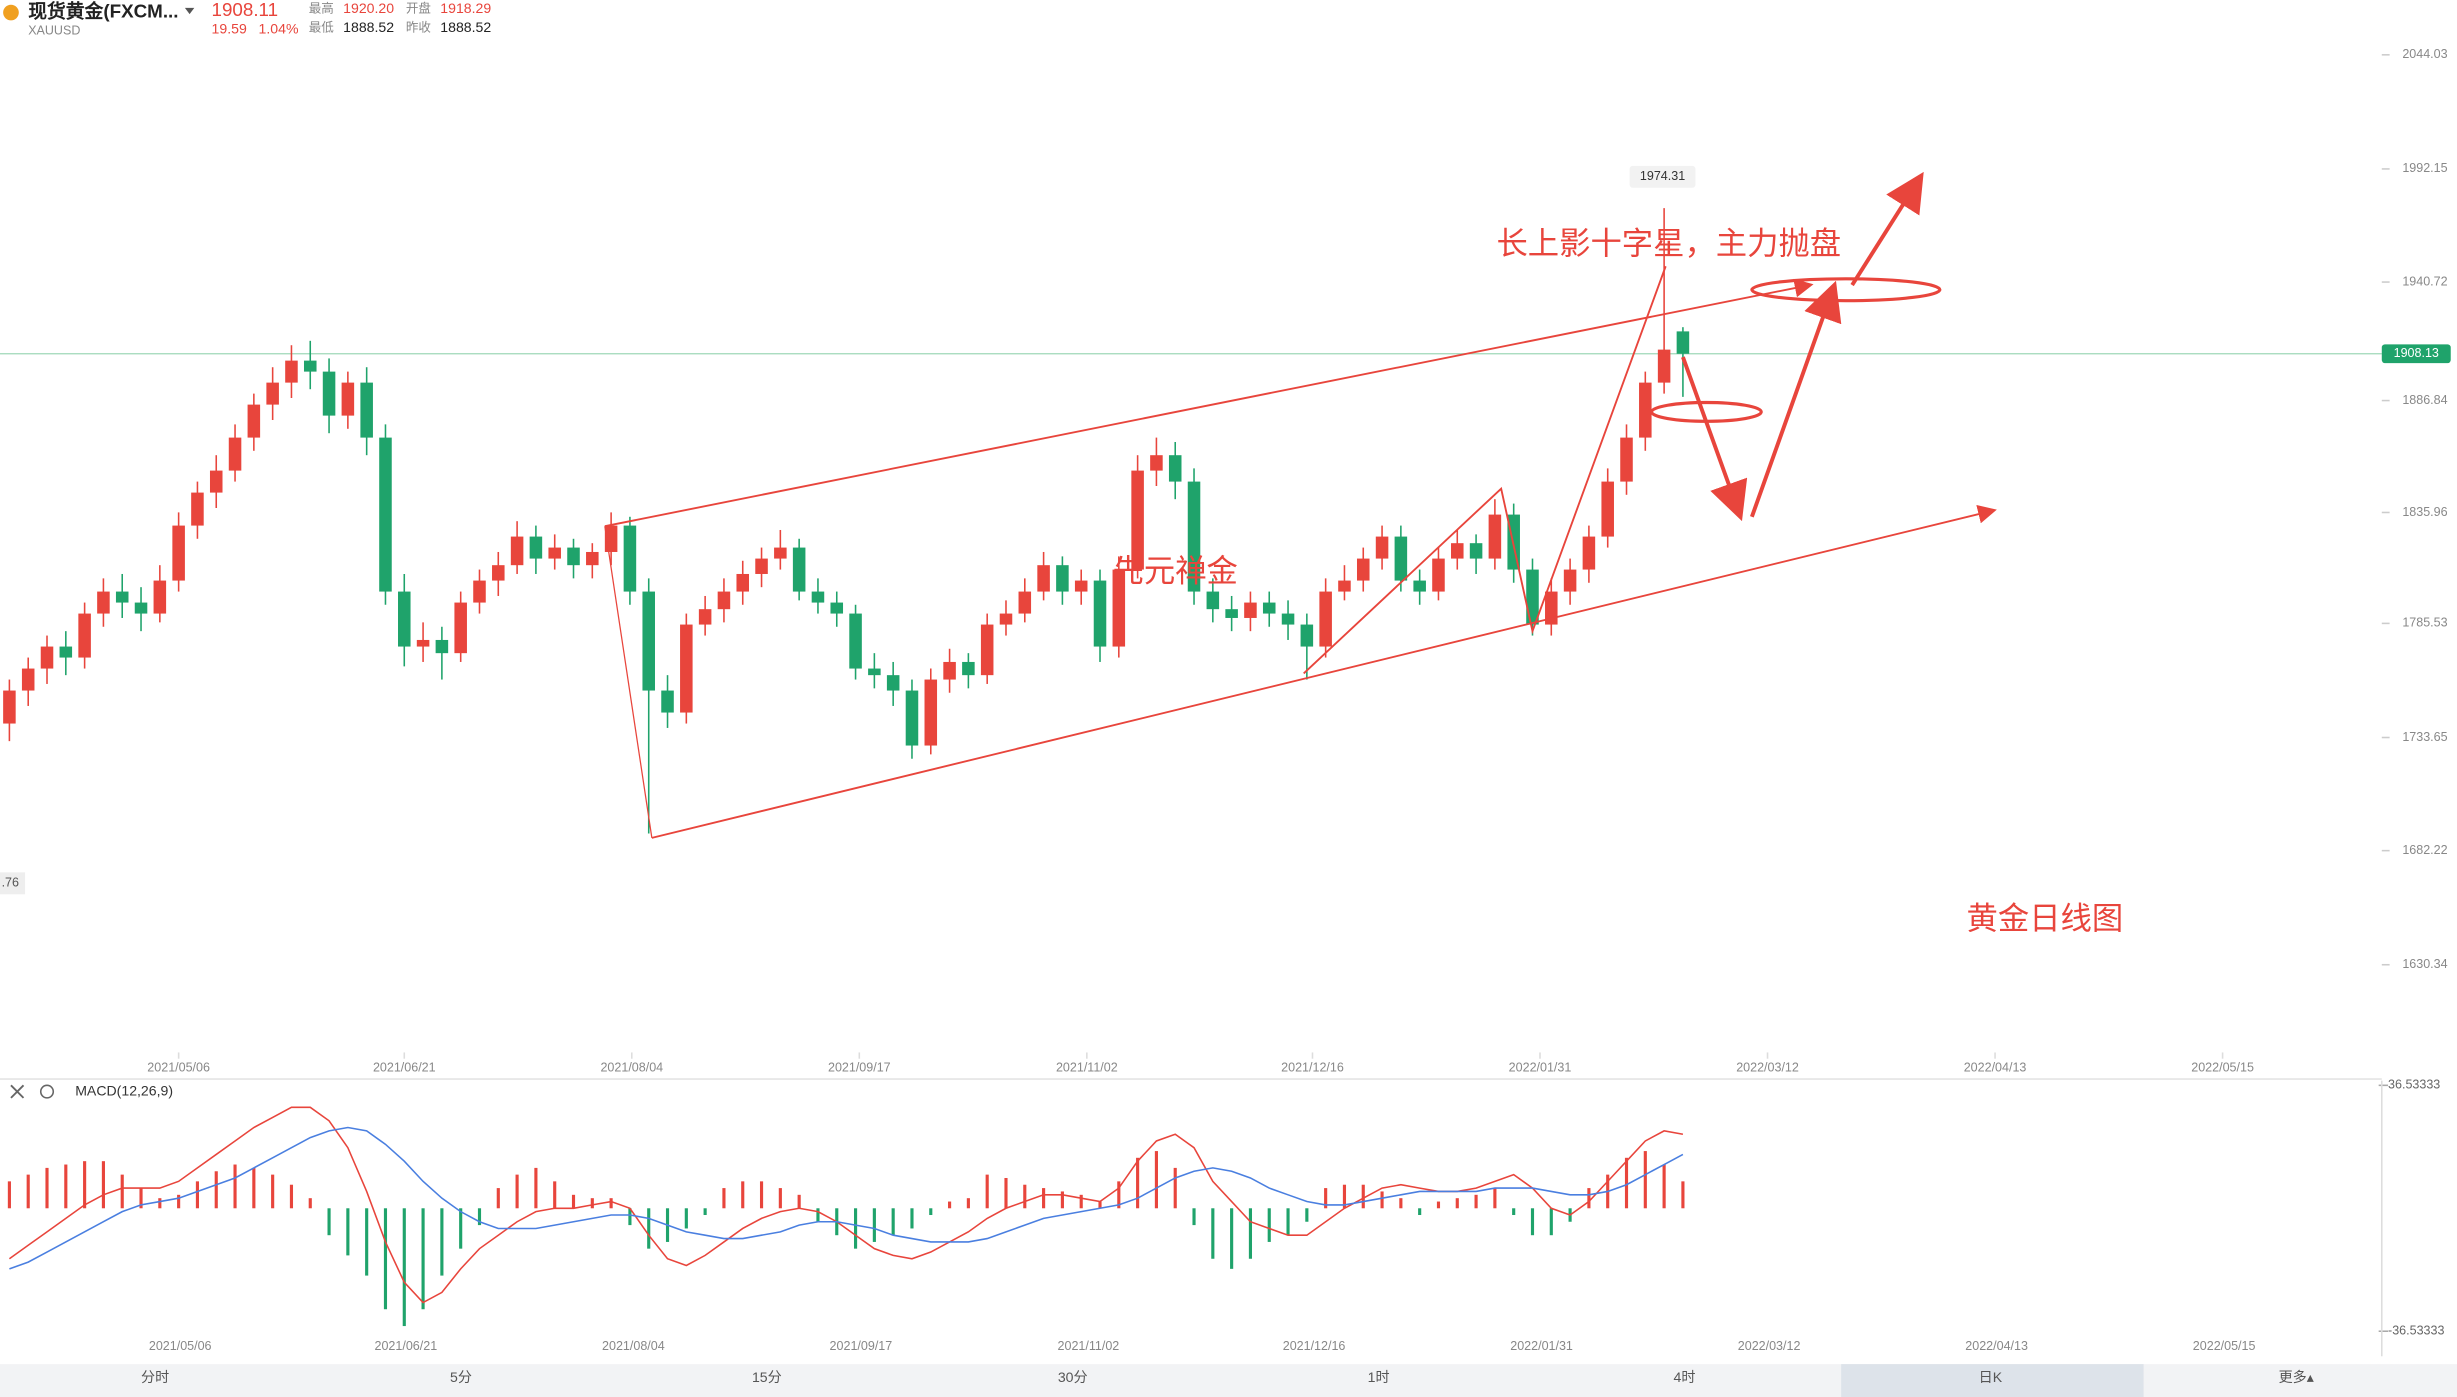 The image size is (2457, 1397). Describe the element at coordinates (2424, 737) in the screenshot. I see `y-tick-label: 1733.65` at that location.